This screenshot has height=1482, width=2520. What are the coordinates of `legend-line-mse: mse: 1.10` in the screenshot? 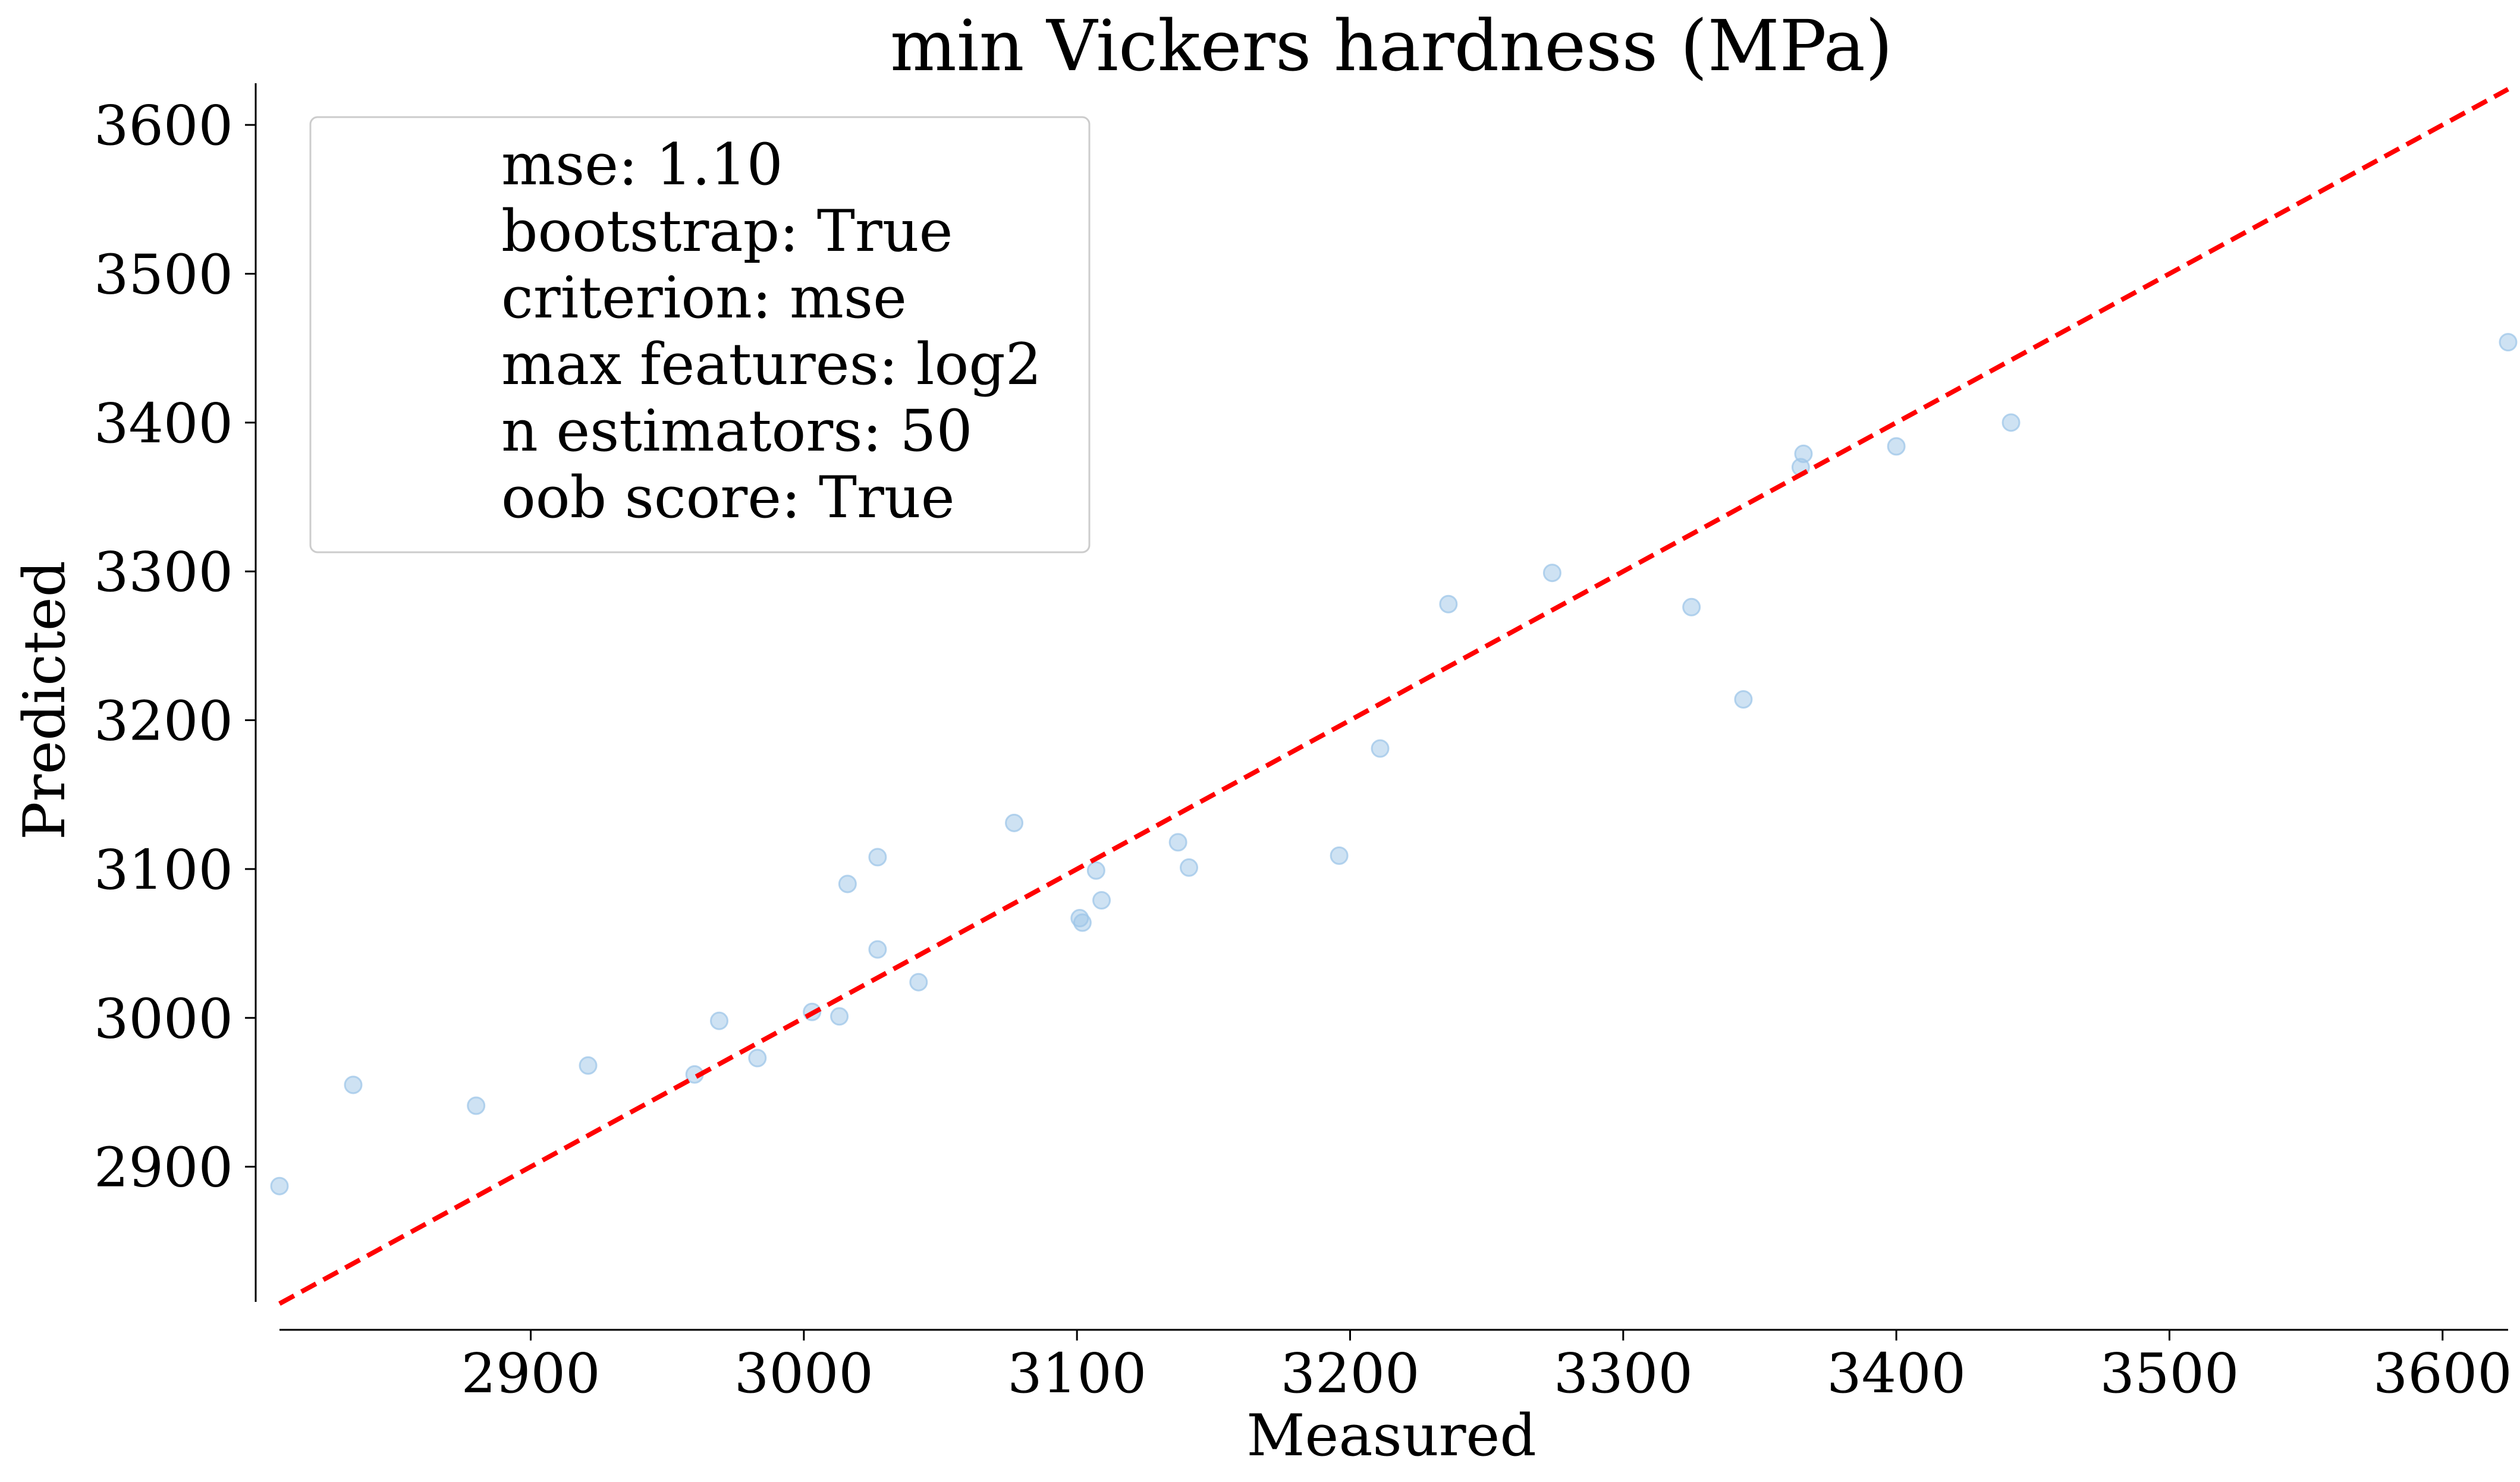 It's located at (642, 164).